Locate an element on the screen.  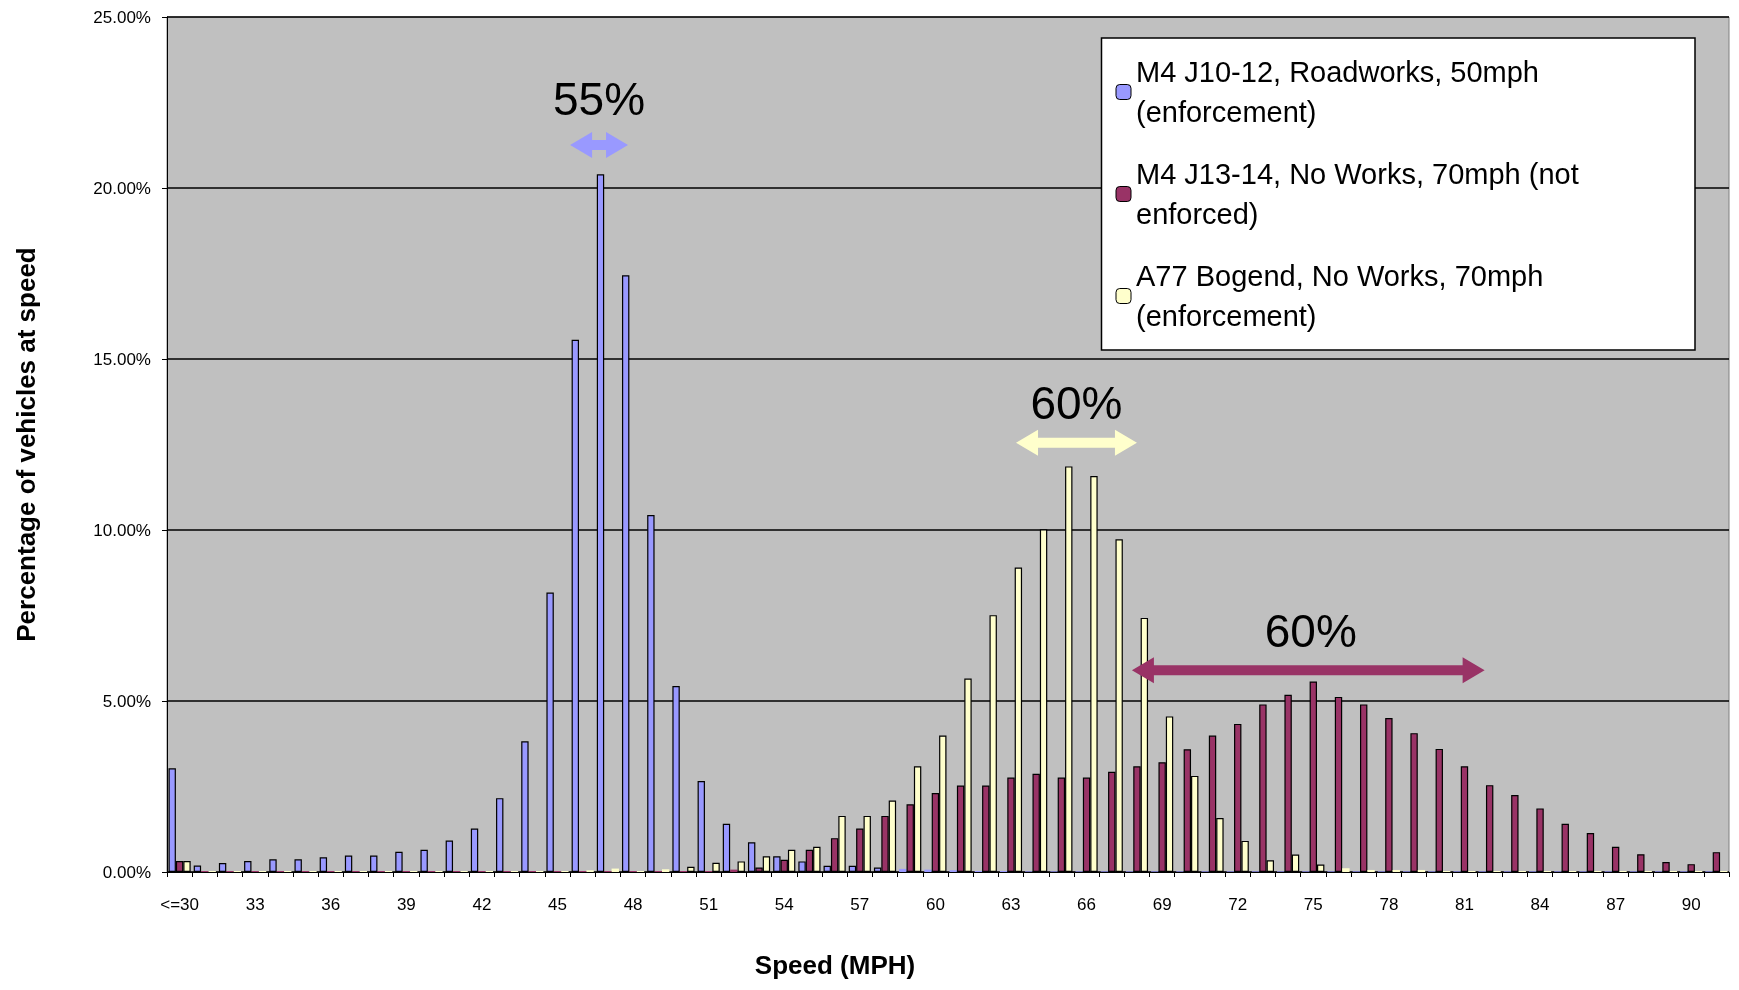
x-tick-label: 48 is located at coordinates (633, 904).